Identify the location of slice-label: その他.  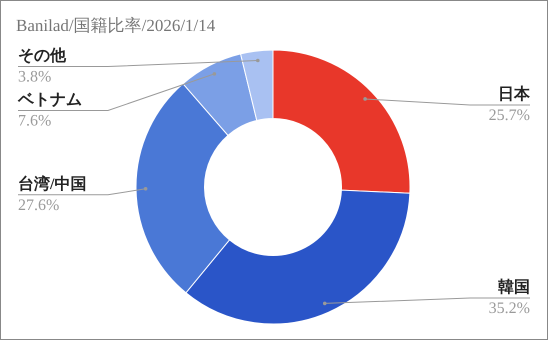
(42, 55).